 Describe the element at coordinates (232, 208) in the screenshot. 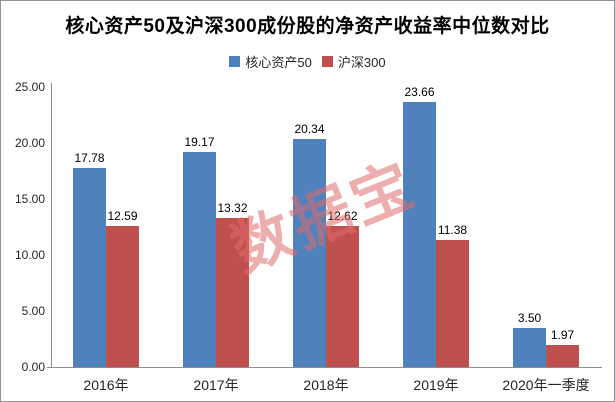

I see `bar-value-label: 13.32` at that location.